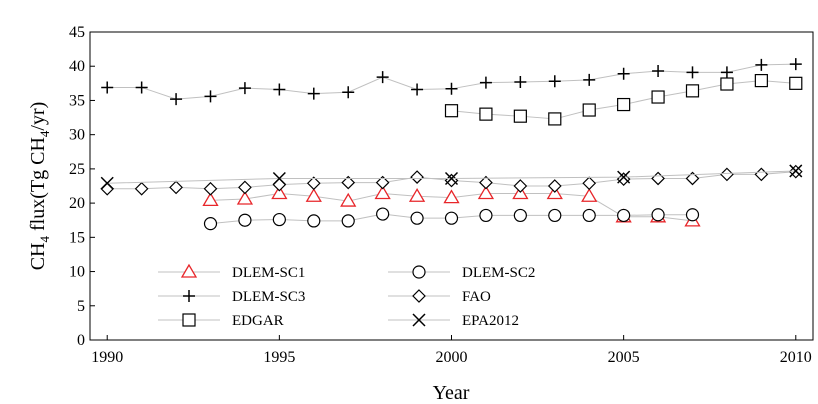 The width and height of the screenshot is (818, 404). What do you see at coordinates (453, 321) in the screenshot?
I see `legend-item-epa2012: EPA2012` at bounding box center [453, 321].